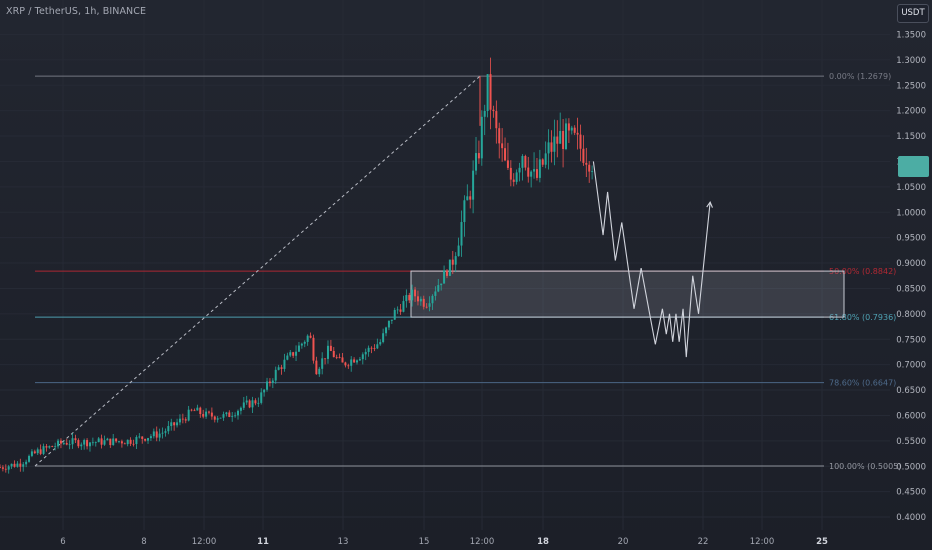 The width and height of the screenshot is (932, 550). I want to click on fib-level-label: 78.60% (0.6647), so click(862, 383).